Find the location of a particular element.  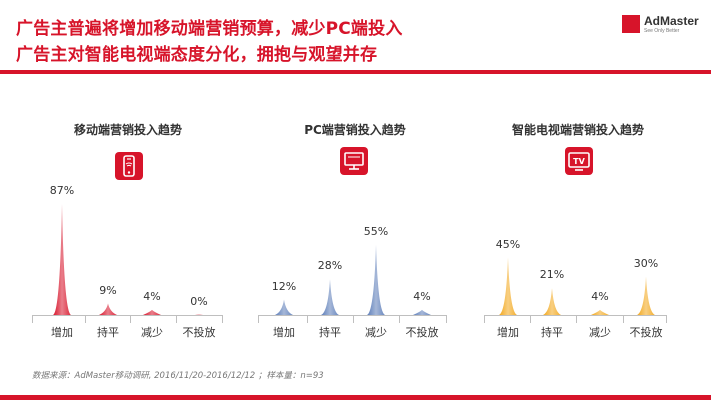

value-label-tv-1: 21% is located at coordinates (552, 275).